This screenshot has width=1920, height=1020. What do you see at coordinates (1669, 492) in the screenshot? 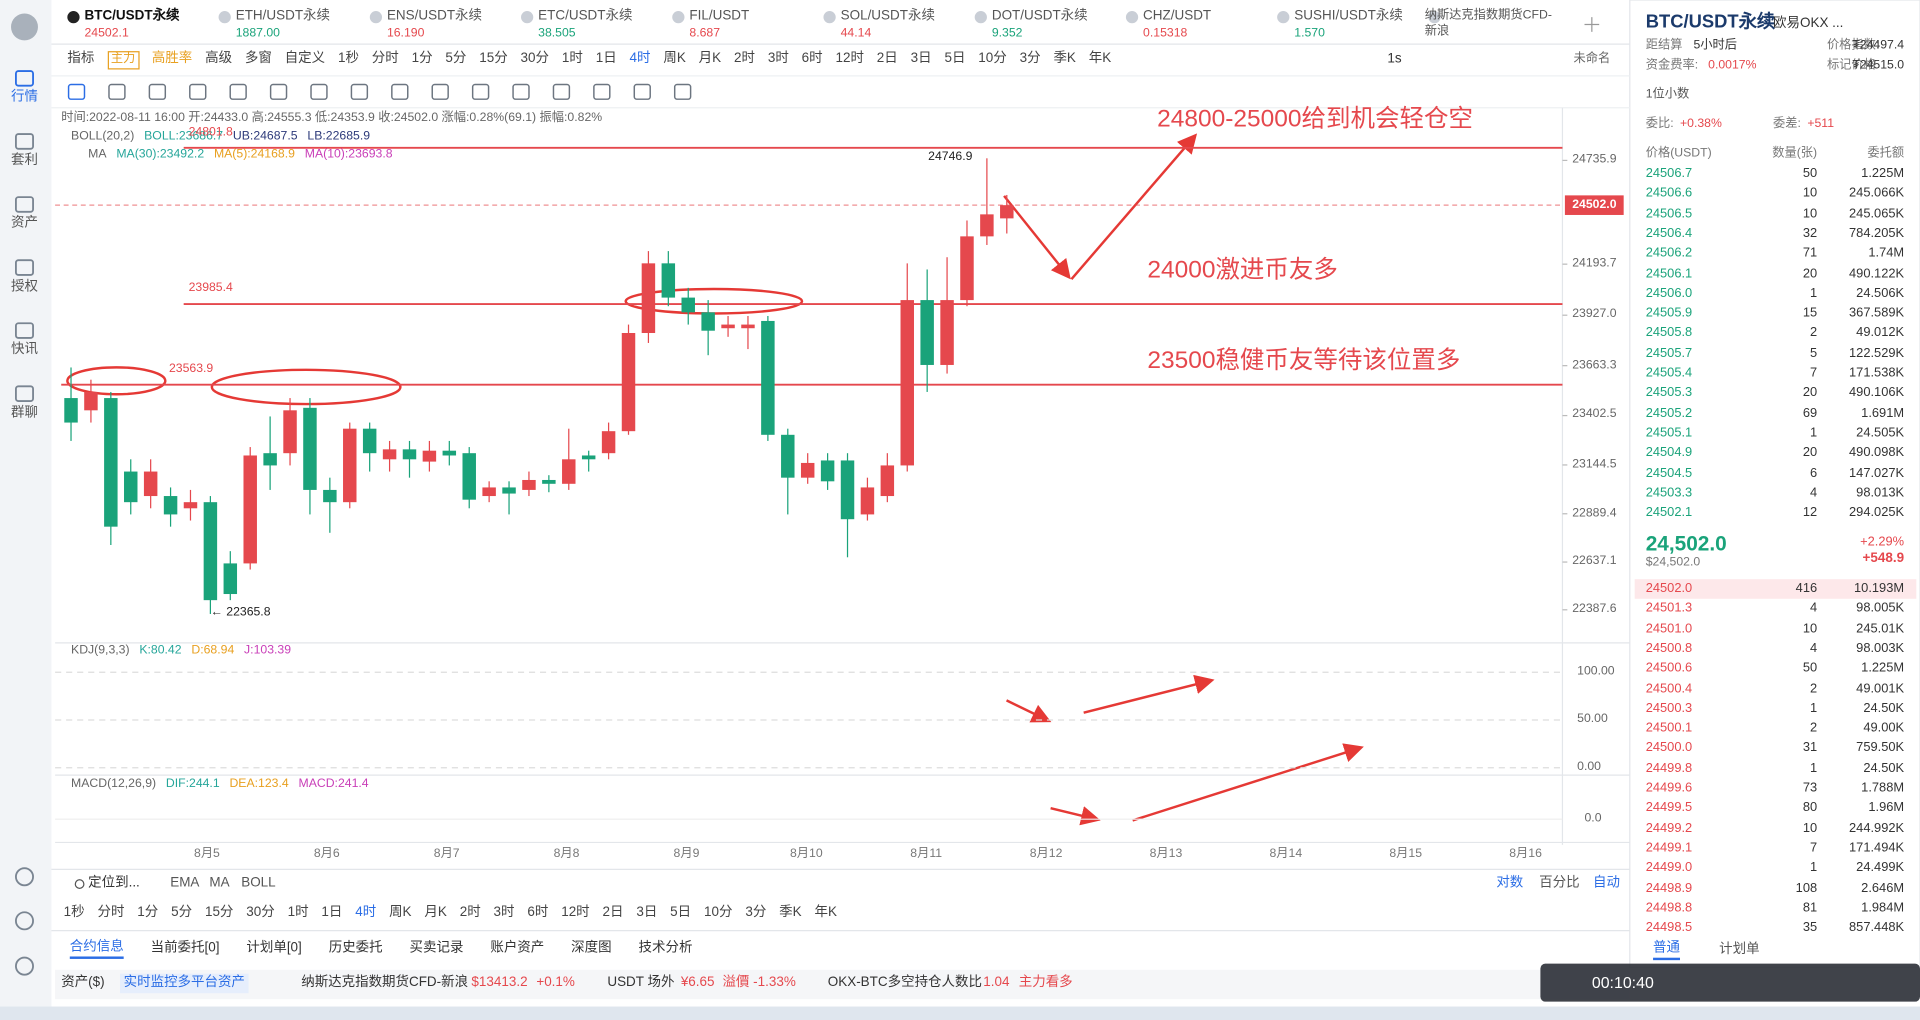
I see `order-price: 24503.3` at bounding box center [1669, 492].